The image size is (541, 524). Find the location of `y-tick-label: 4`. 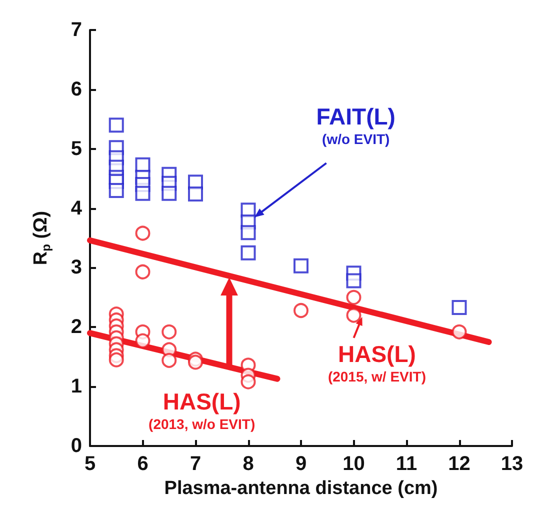

y-tick-label: 4 is located at coordinates (76, 208).